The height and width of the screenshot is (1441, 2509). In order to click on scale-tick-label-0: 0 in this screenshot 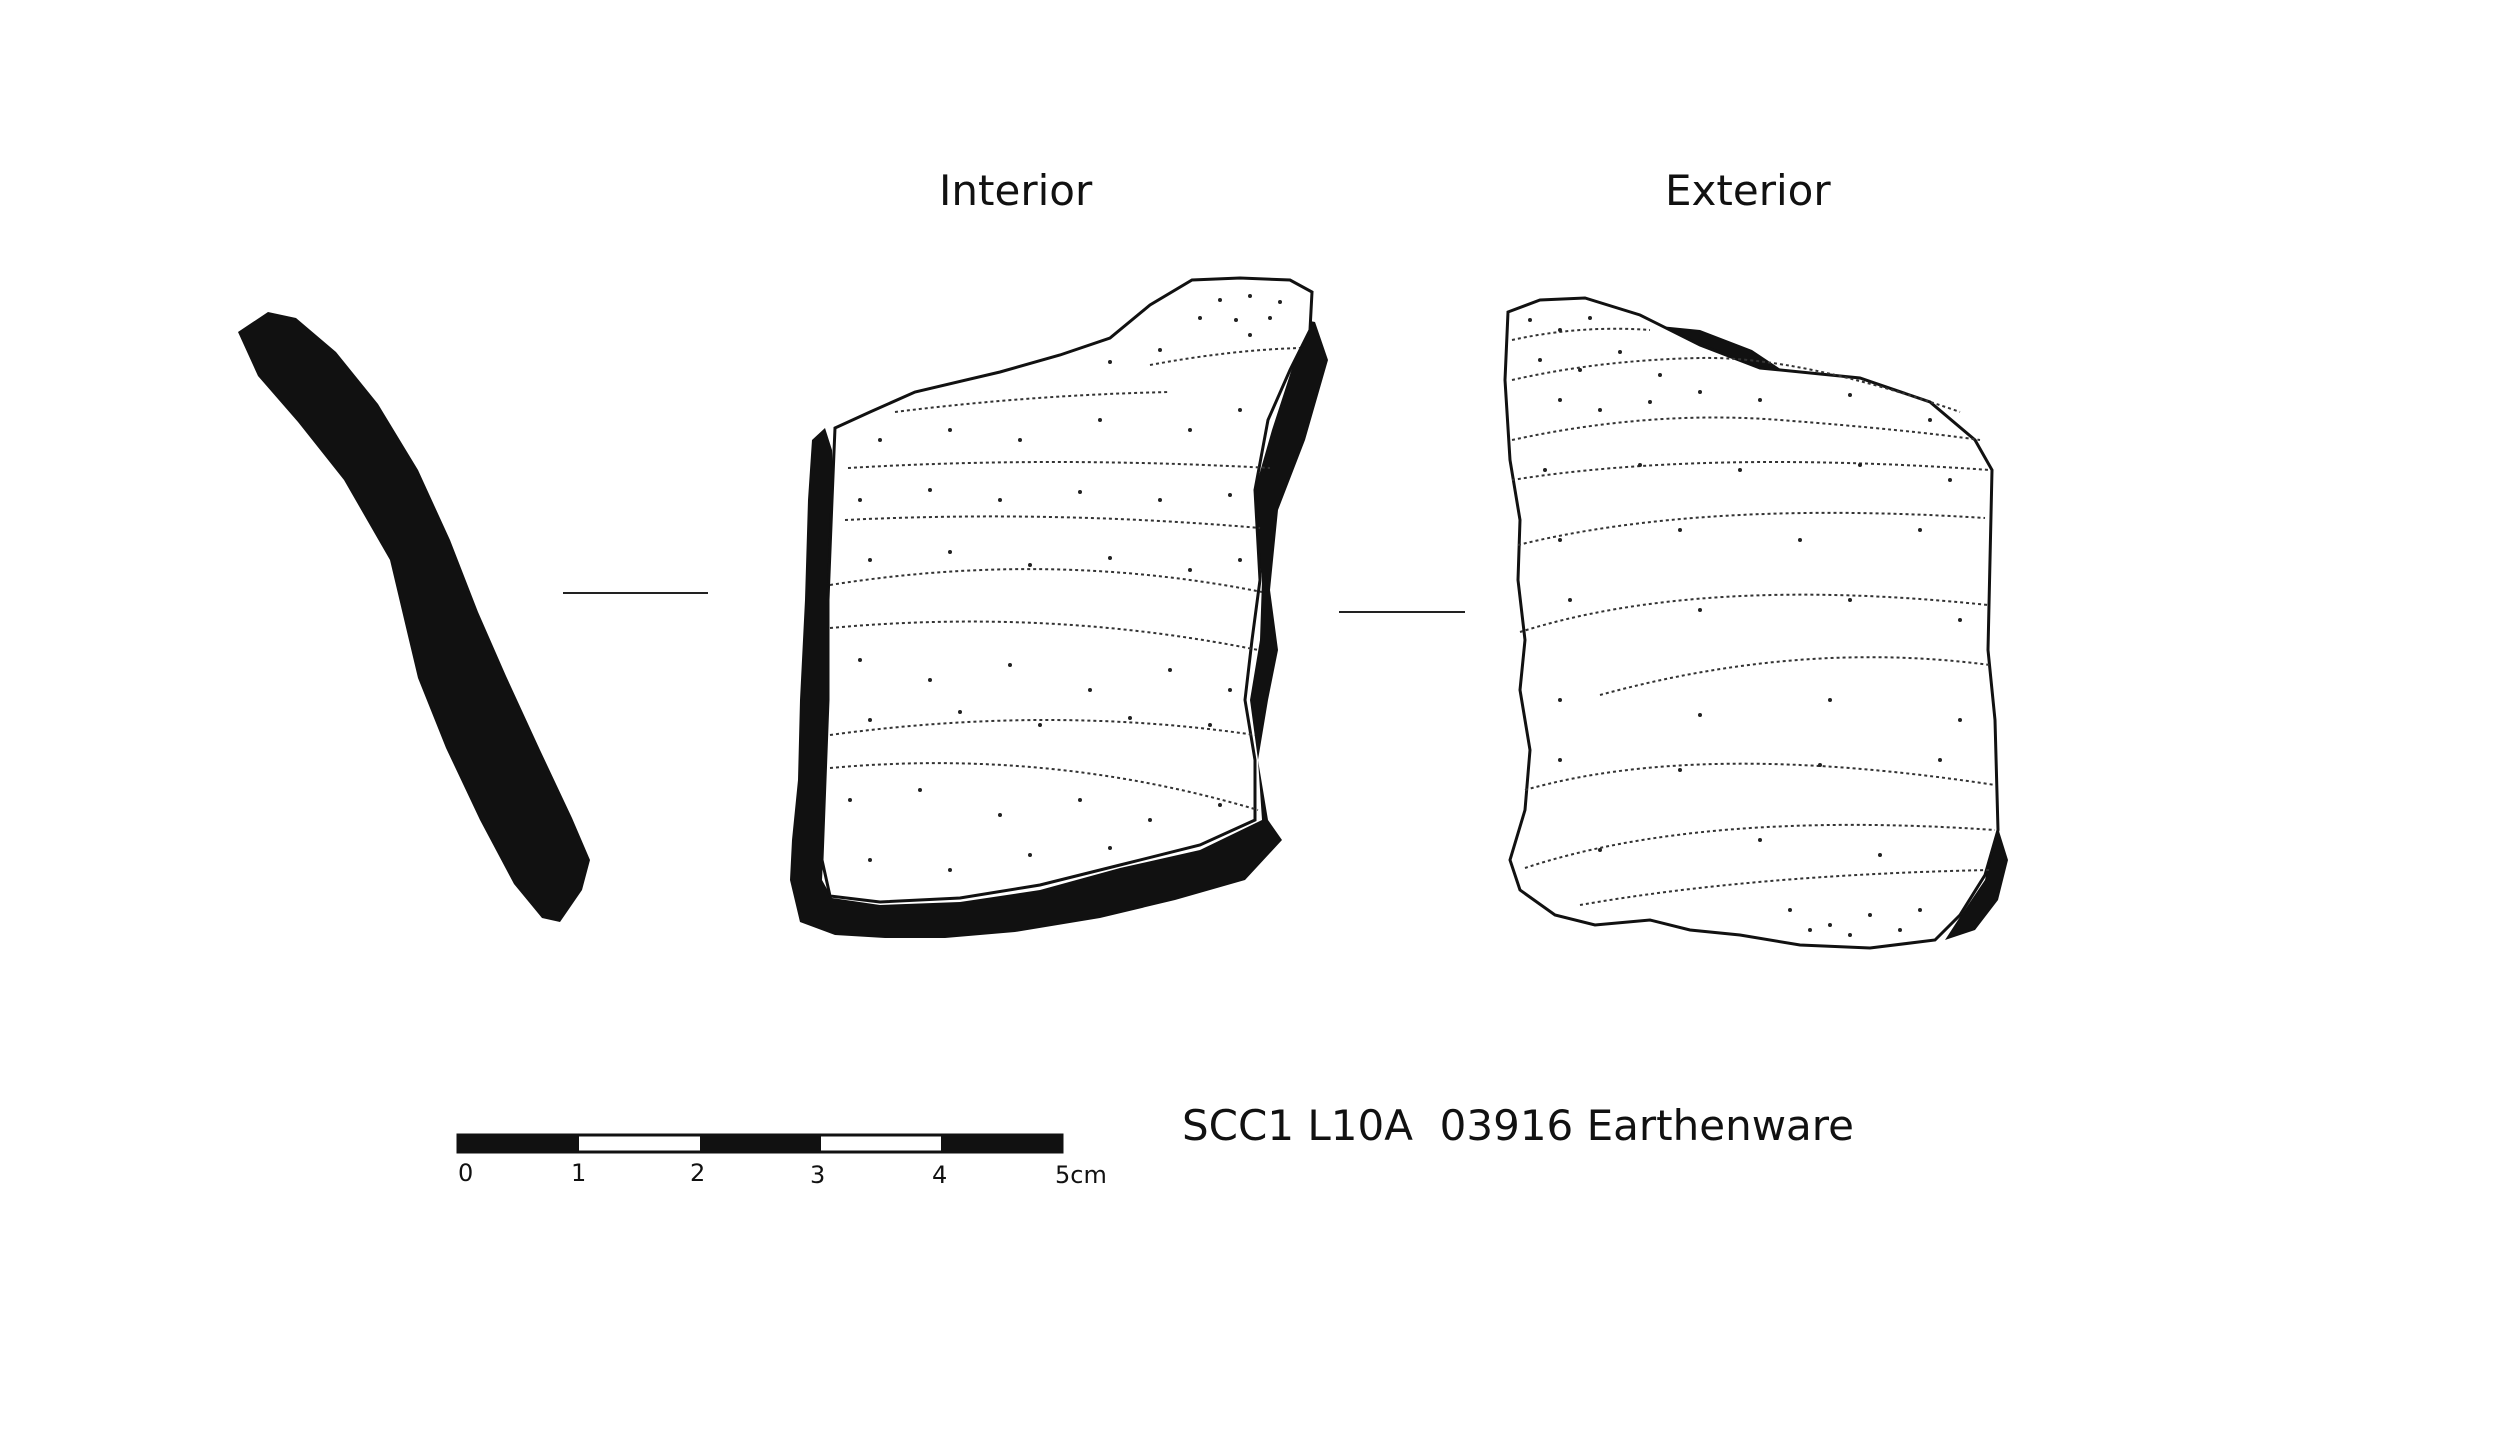, I will do `click(466, 1173)`.